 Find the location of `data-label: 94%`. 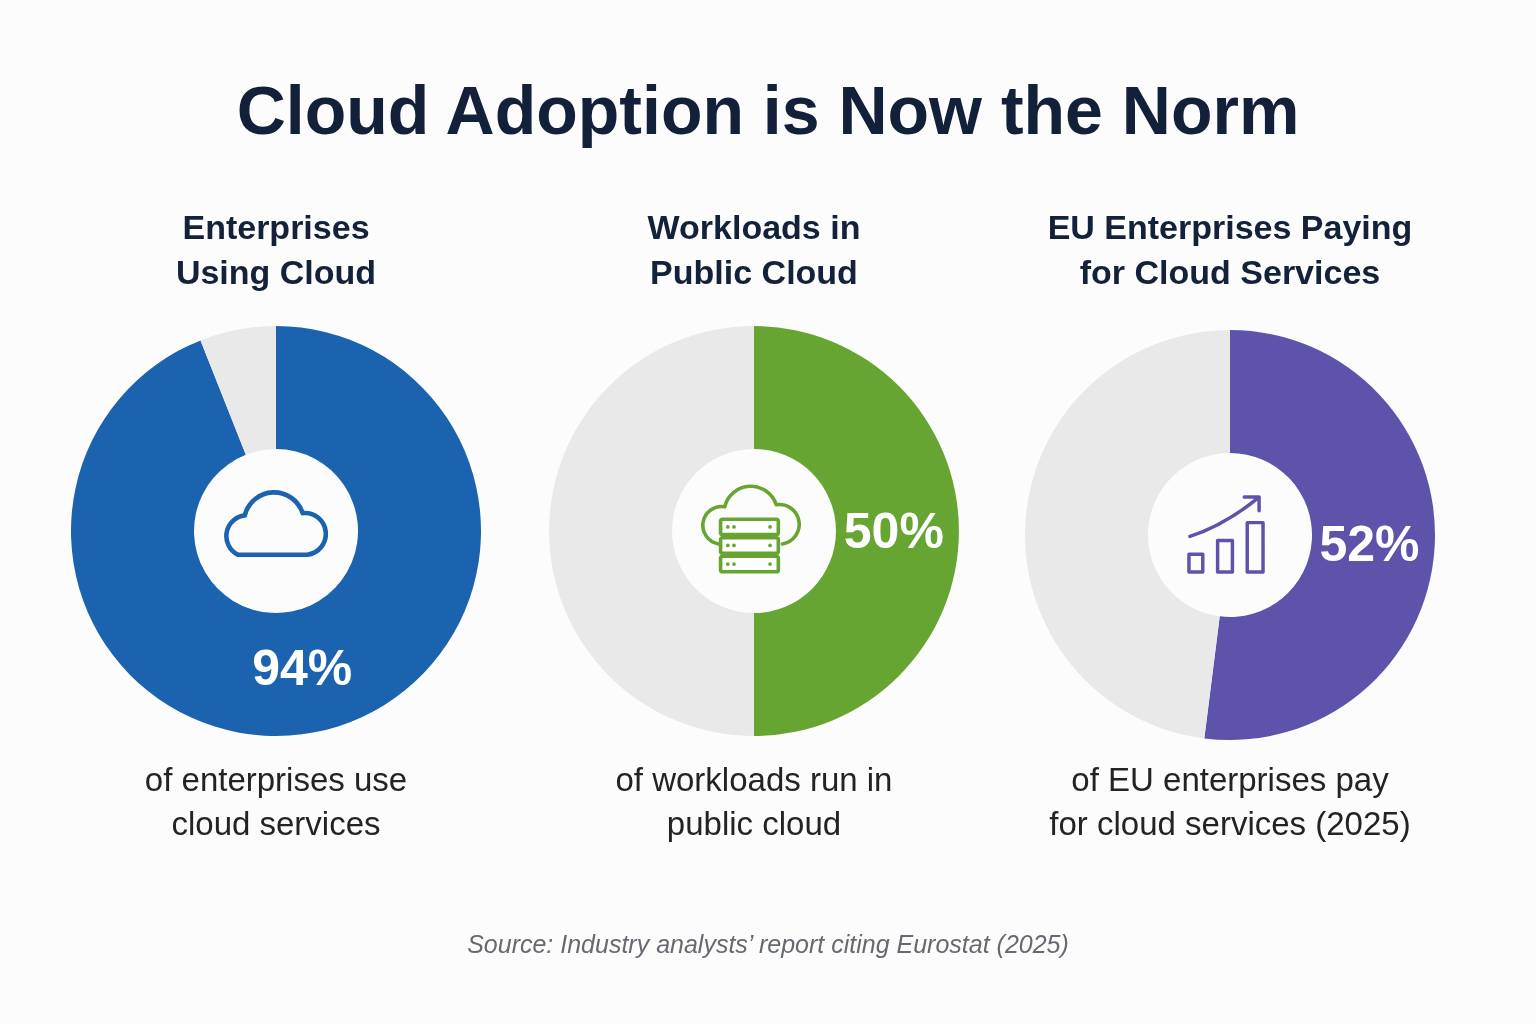

data-label: 94% is located at coordinates (302, 668).